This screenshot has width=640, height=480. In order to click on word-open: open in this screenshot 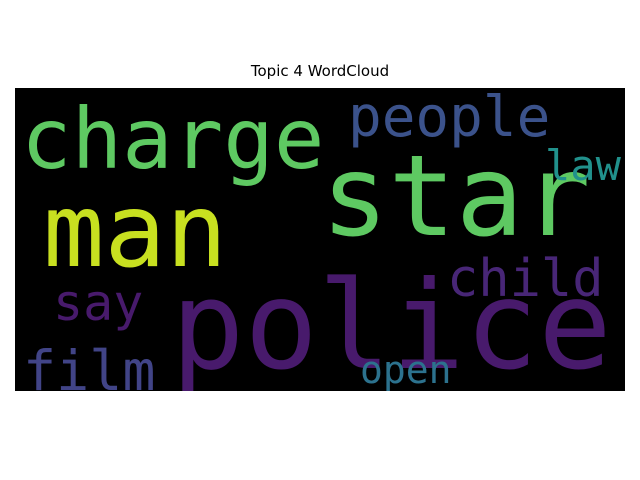, I will do `click(406, 369)`.